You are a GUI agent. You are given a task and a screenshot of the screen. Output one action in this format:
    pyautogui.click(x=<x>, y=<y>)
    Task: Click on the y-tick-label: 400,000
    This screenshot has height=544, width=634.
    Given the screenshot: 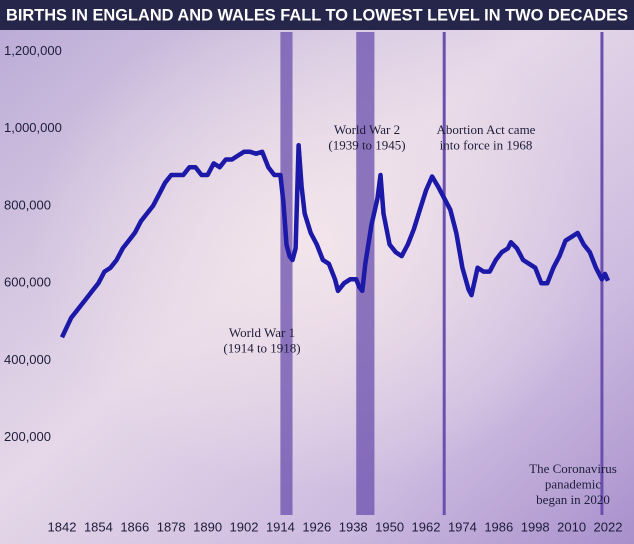 What is the action you would take?
    pyautogui.click(x=27, y=359)
    